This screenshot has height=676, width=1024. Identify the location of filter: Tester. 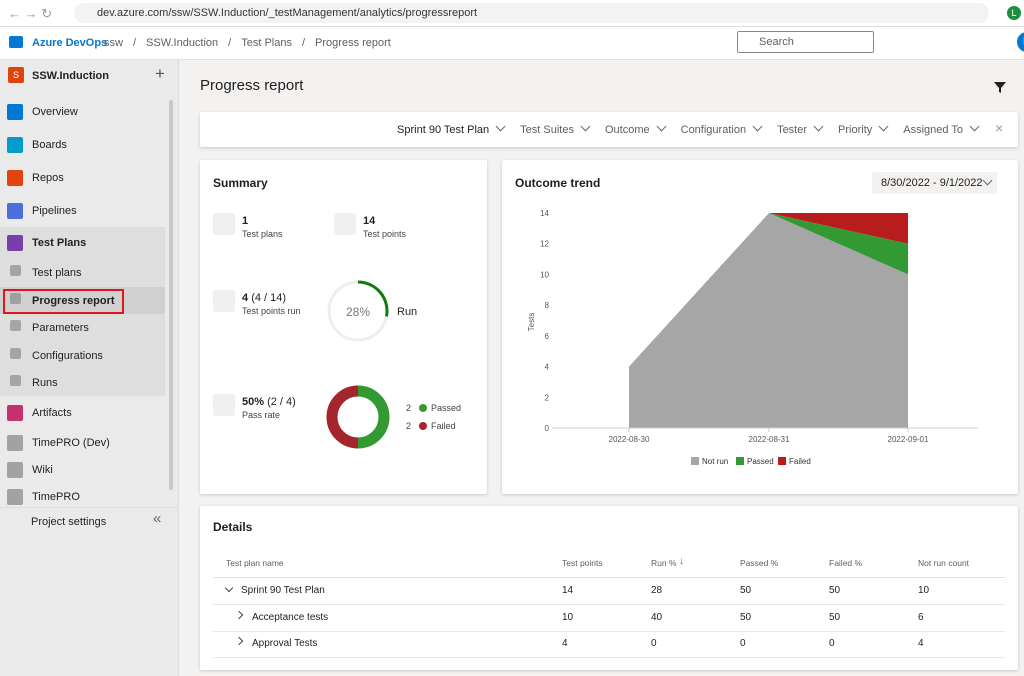
(792, 130).